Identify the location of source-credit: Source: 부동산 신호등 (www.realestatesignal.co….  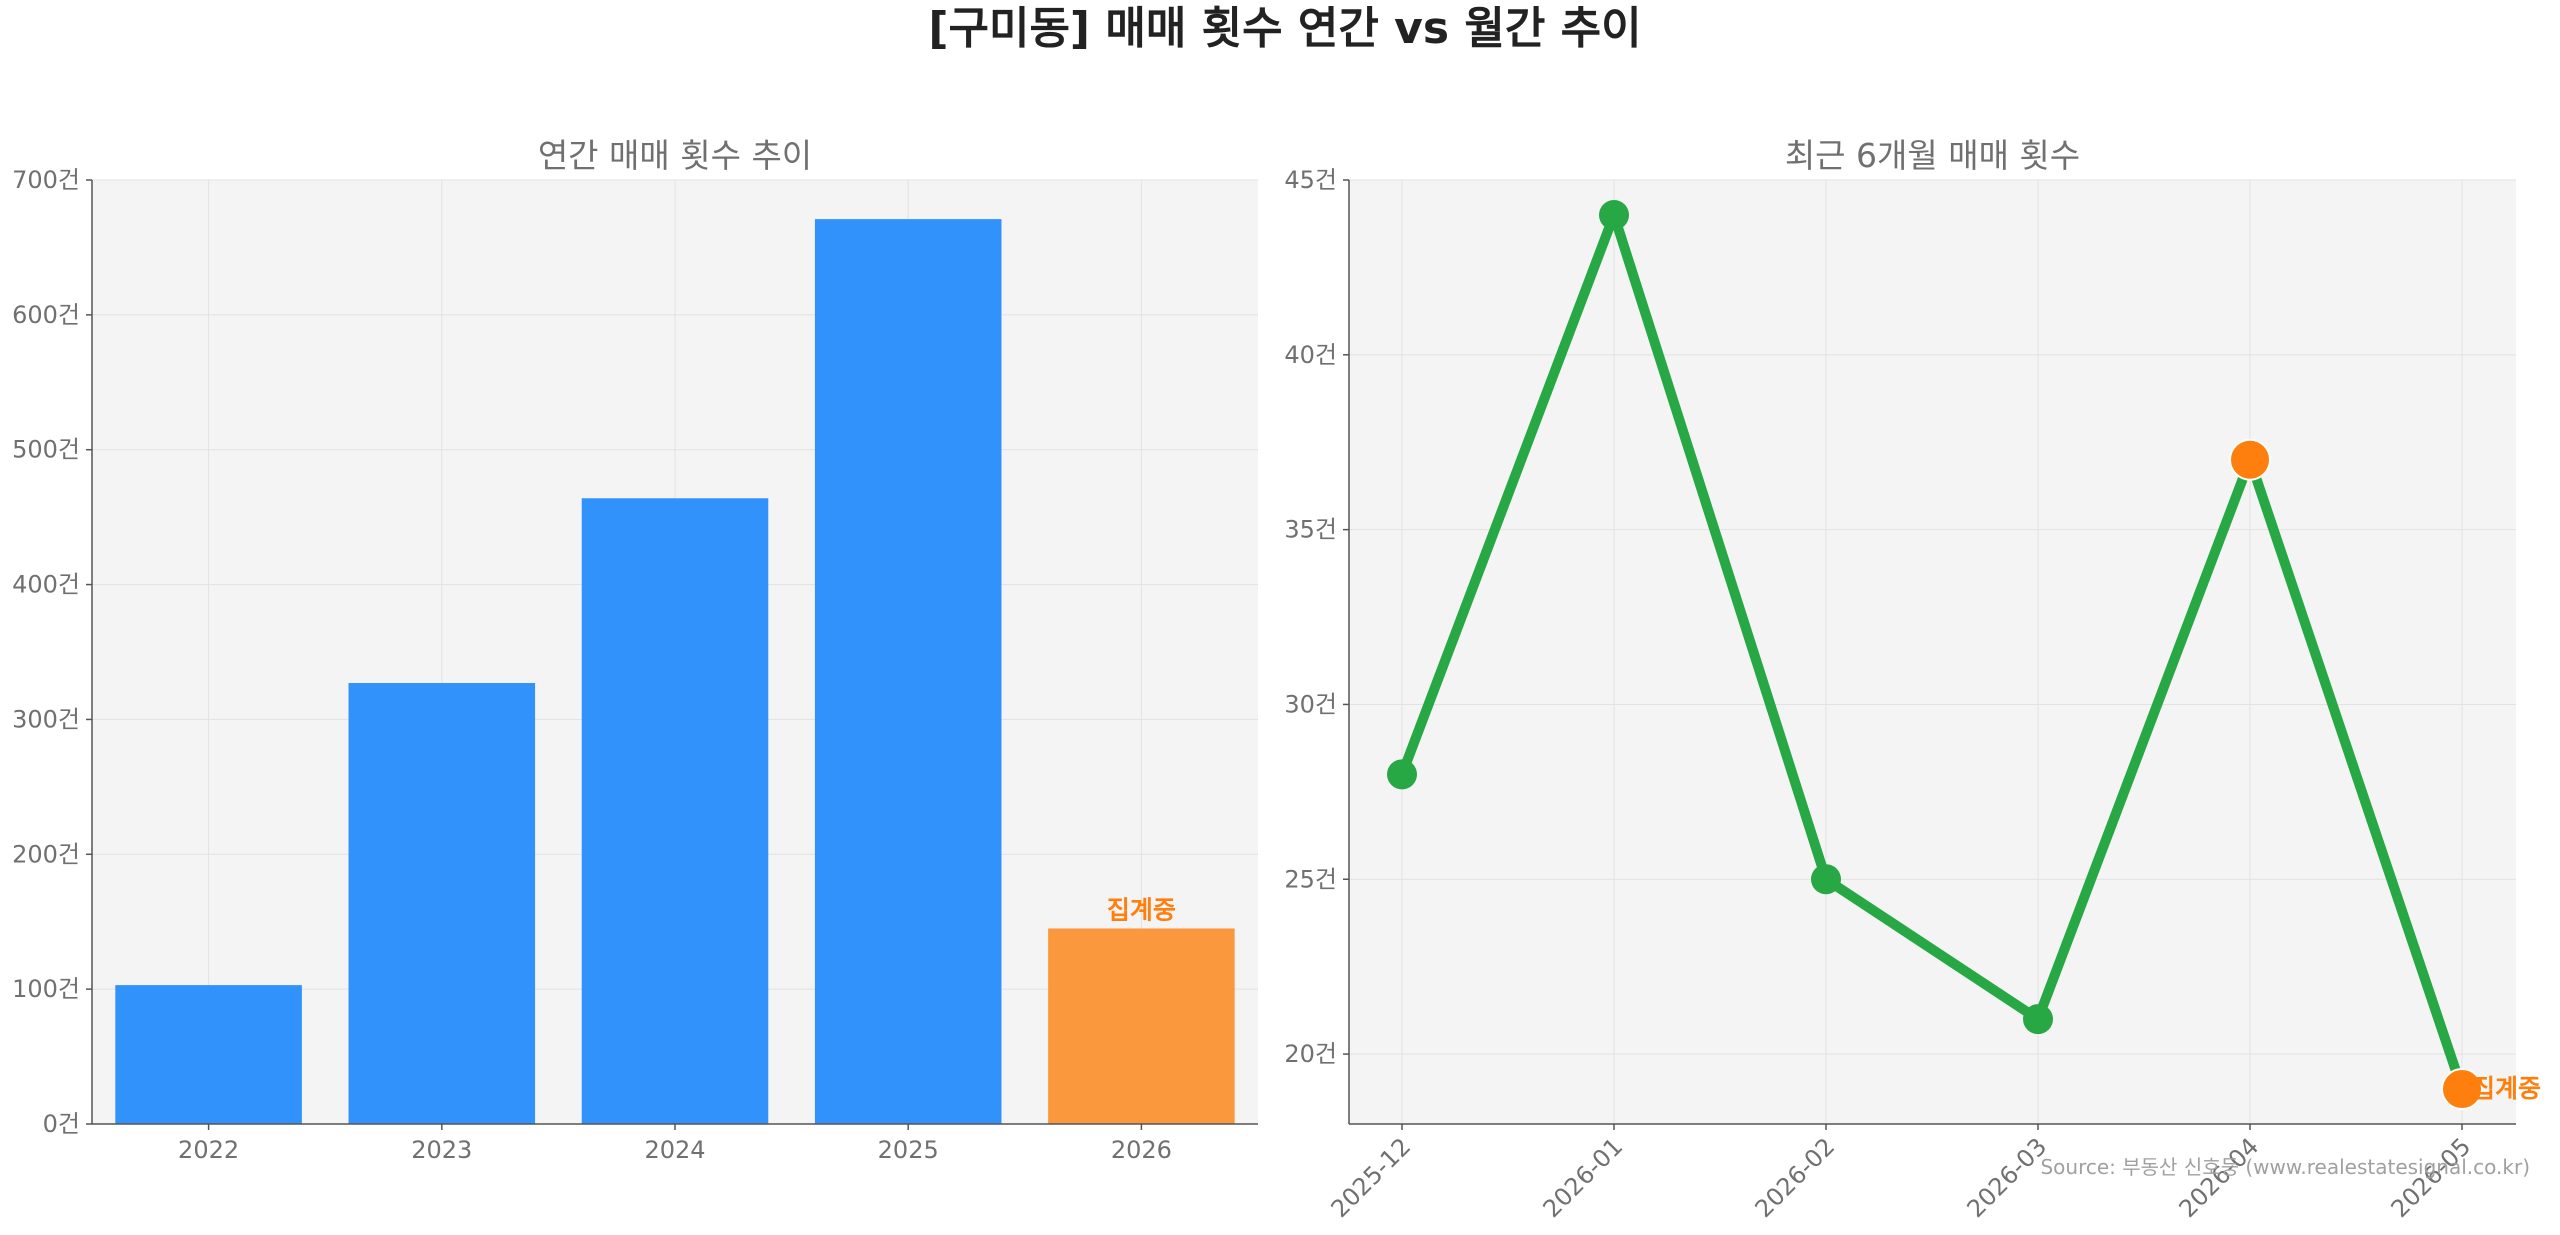
(2285, 1167).